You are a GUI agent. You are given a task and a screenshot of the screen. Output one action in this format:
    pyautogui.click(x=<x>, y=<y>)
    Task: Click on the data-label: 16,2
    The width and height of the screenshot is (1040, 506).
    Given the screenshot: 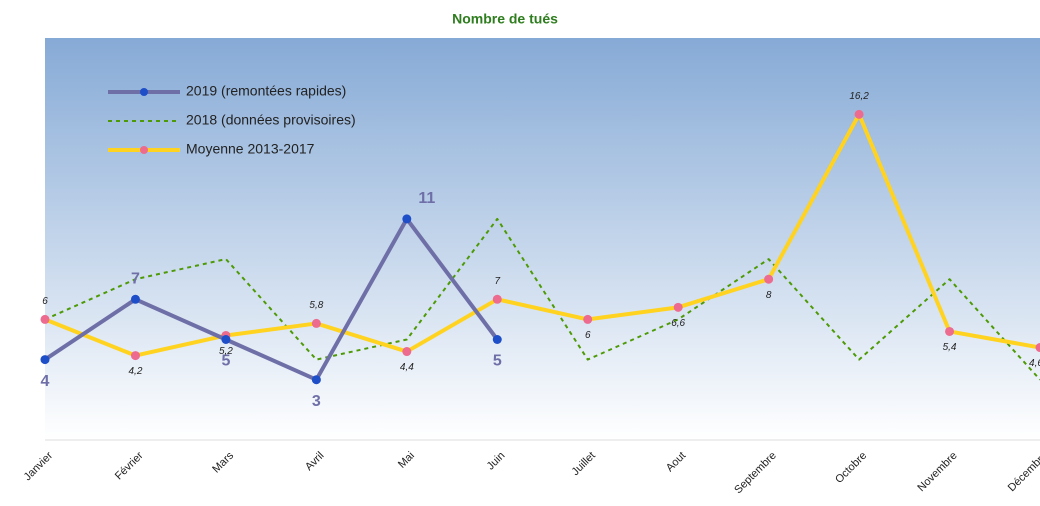 What is the action you would take?
    pyautogui.click(x=859, y=96)
    